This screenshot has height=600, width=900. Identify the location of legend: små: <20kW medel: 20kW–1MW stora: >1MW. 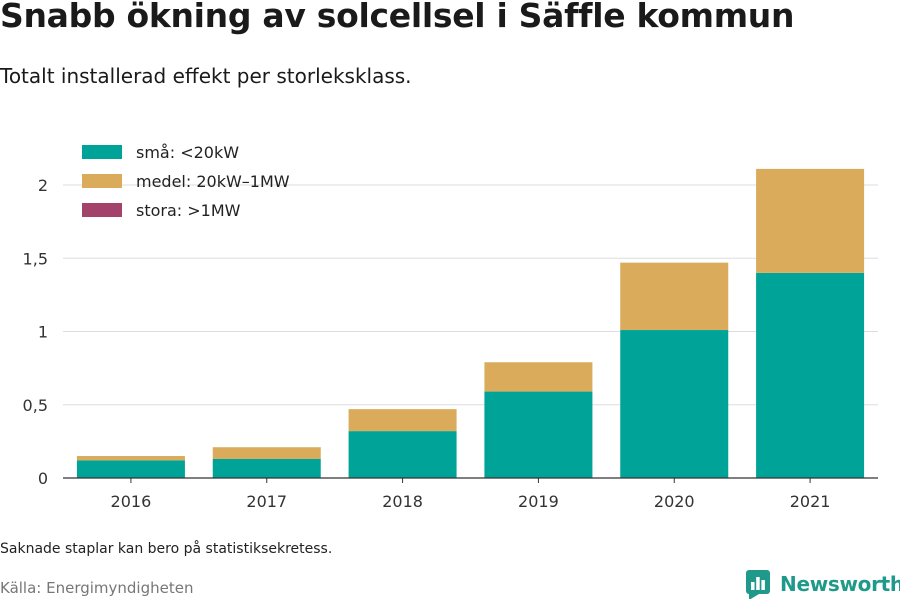
(186, 181).